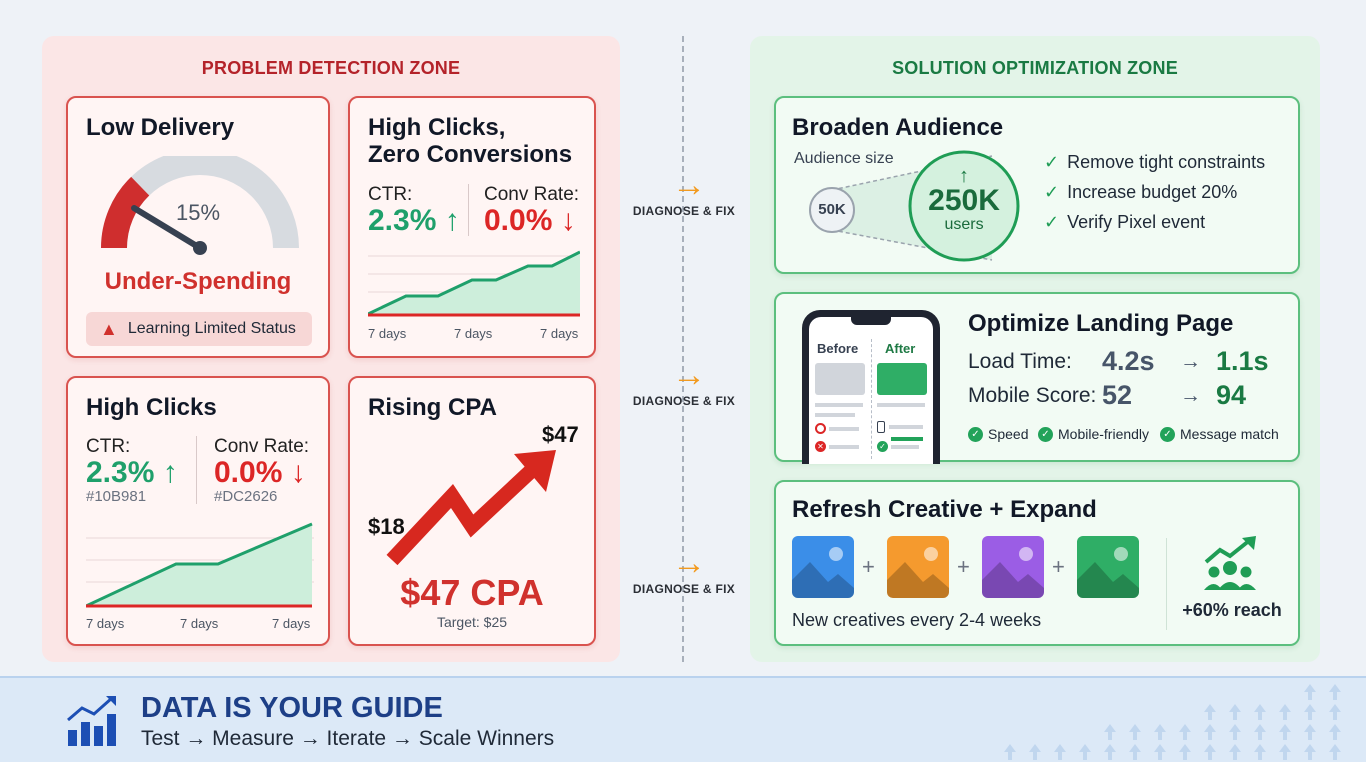 The height and width of the screenshot is (762, 1366). I want to click on hc-x-label-3: 7 days, so click(291, 623).